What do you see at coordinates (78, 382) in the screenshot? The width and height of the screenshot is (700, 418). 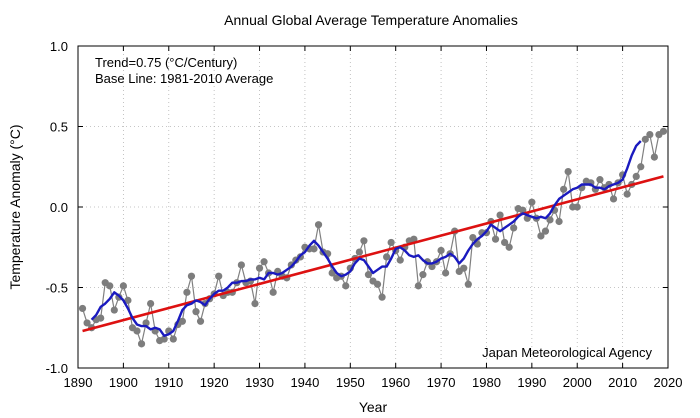 I see `x-tick-label: 1890` at bounding box center [78, 382].